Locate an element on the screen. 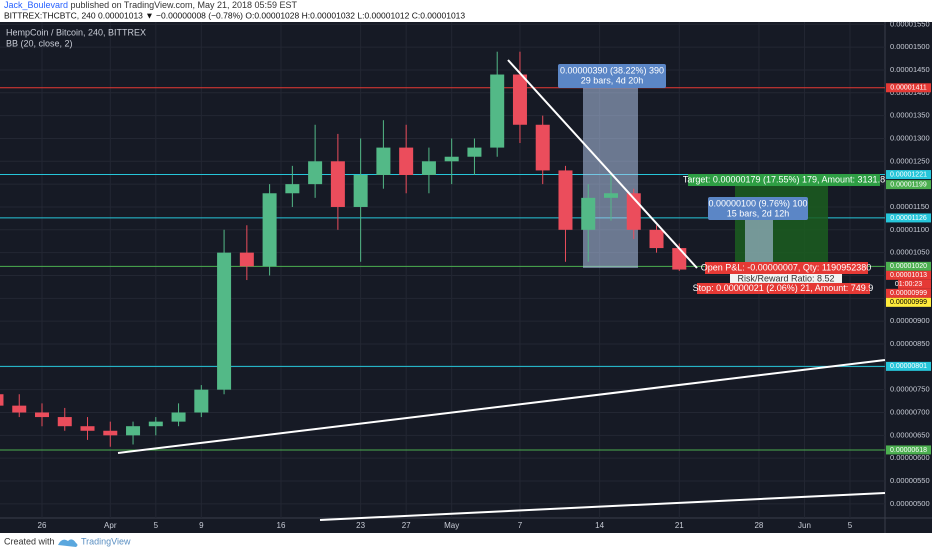  price-tag: 0.00001126 is located at coordinates (908, 218).